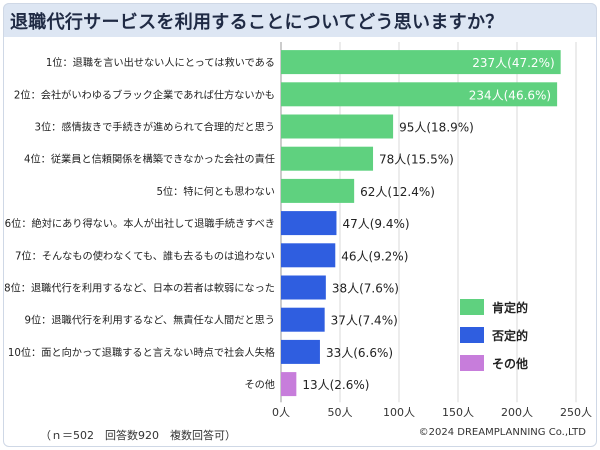  Describe the element at coordinates (397, 192) in the screenshot. I see `data-label: 62人(12.4%)` at that location.